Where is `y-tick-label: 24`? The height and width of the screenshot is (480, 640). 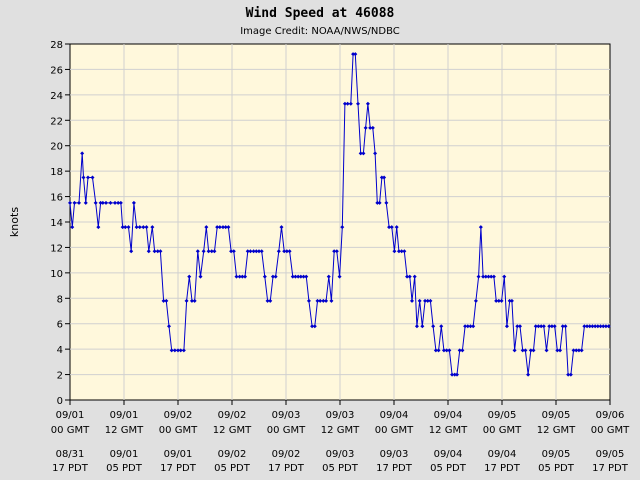
y-tick-label: 24 is located at coordinates (56, 96).